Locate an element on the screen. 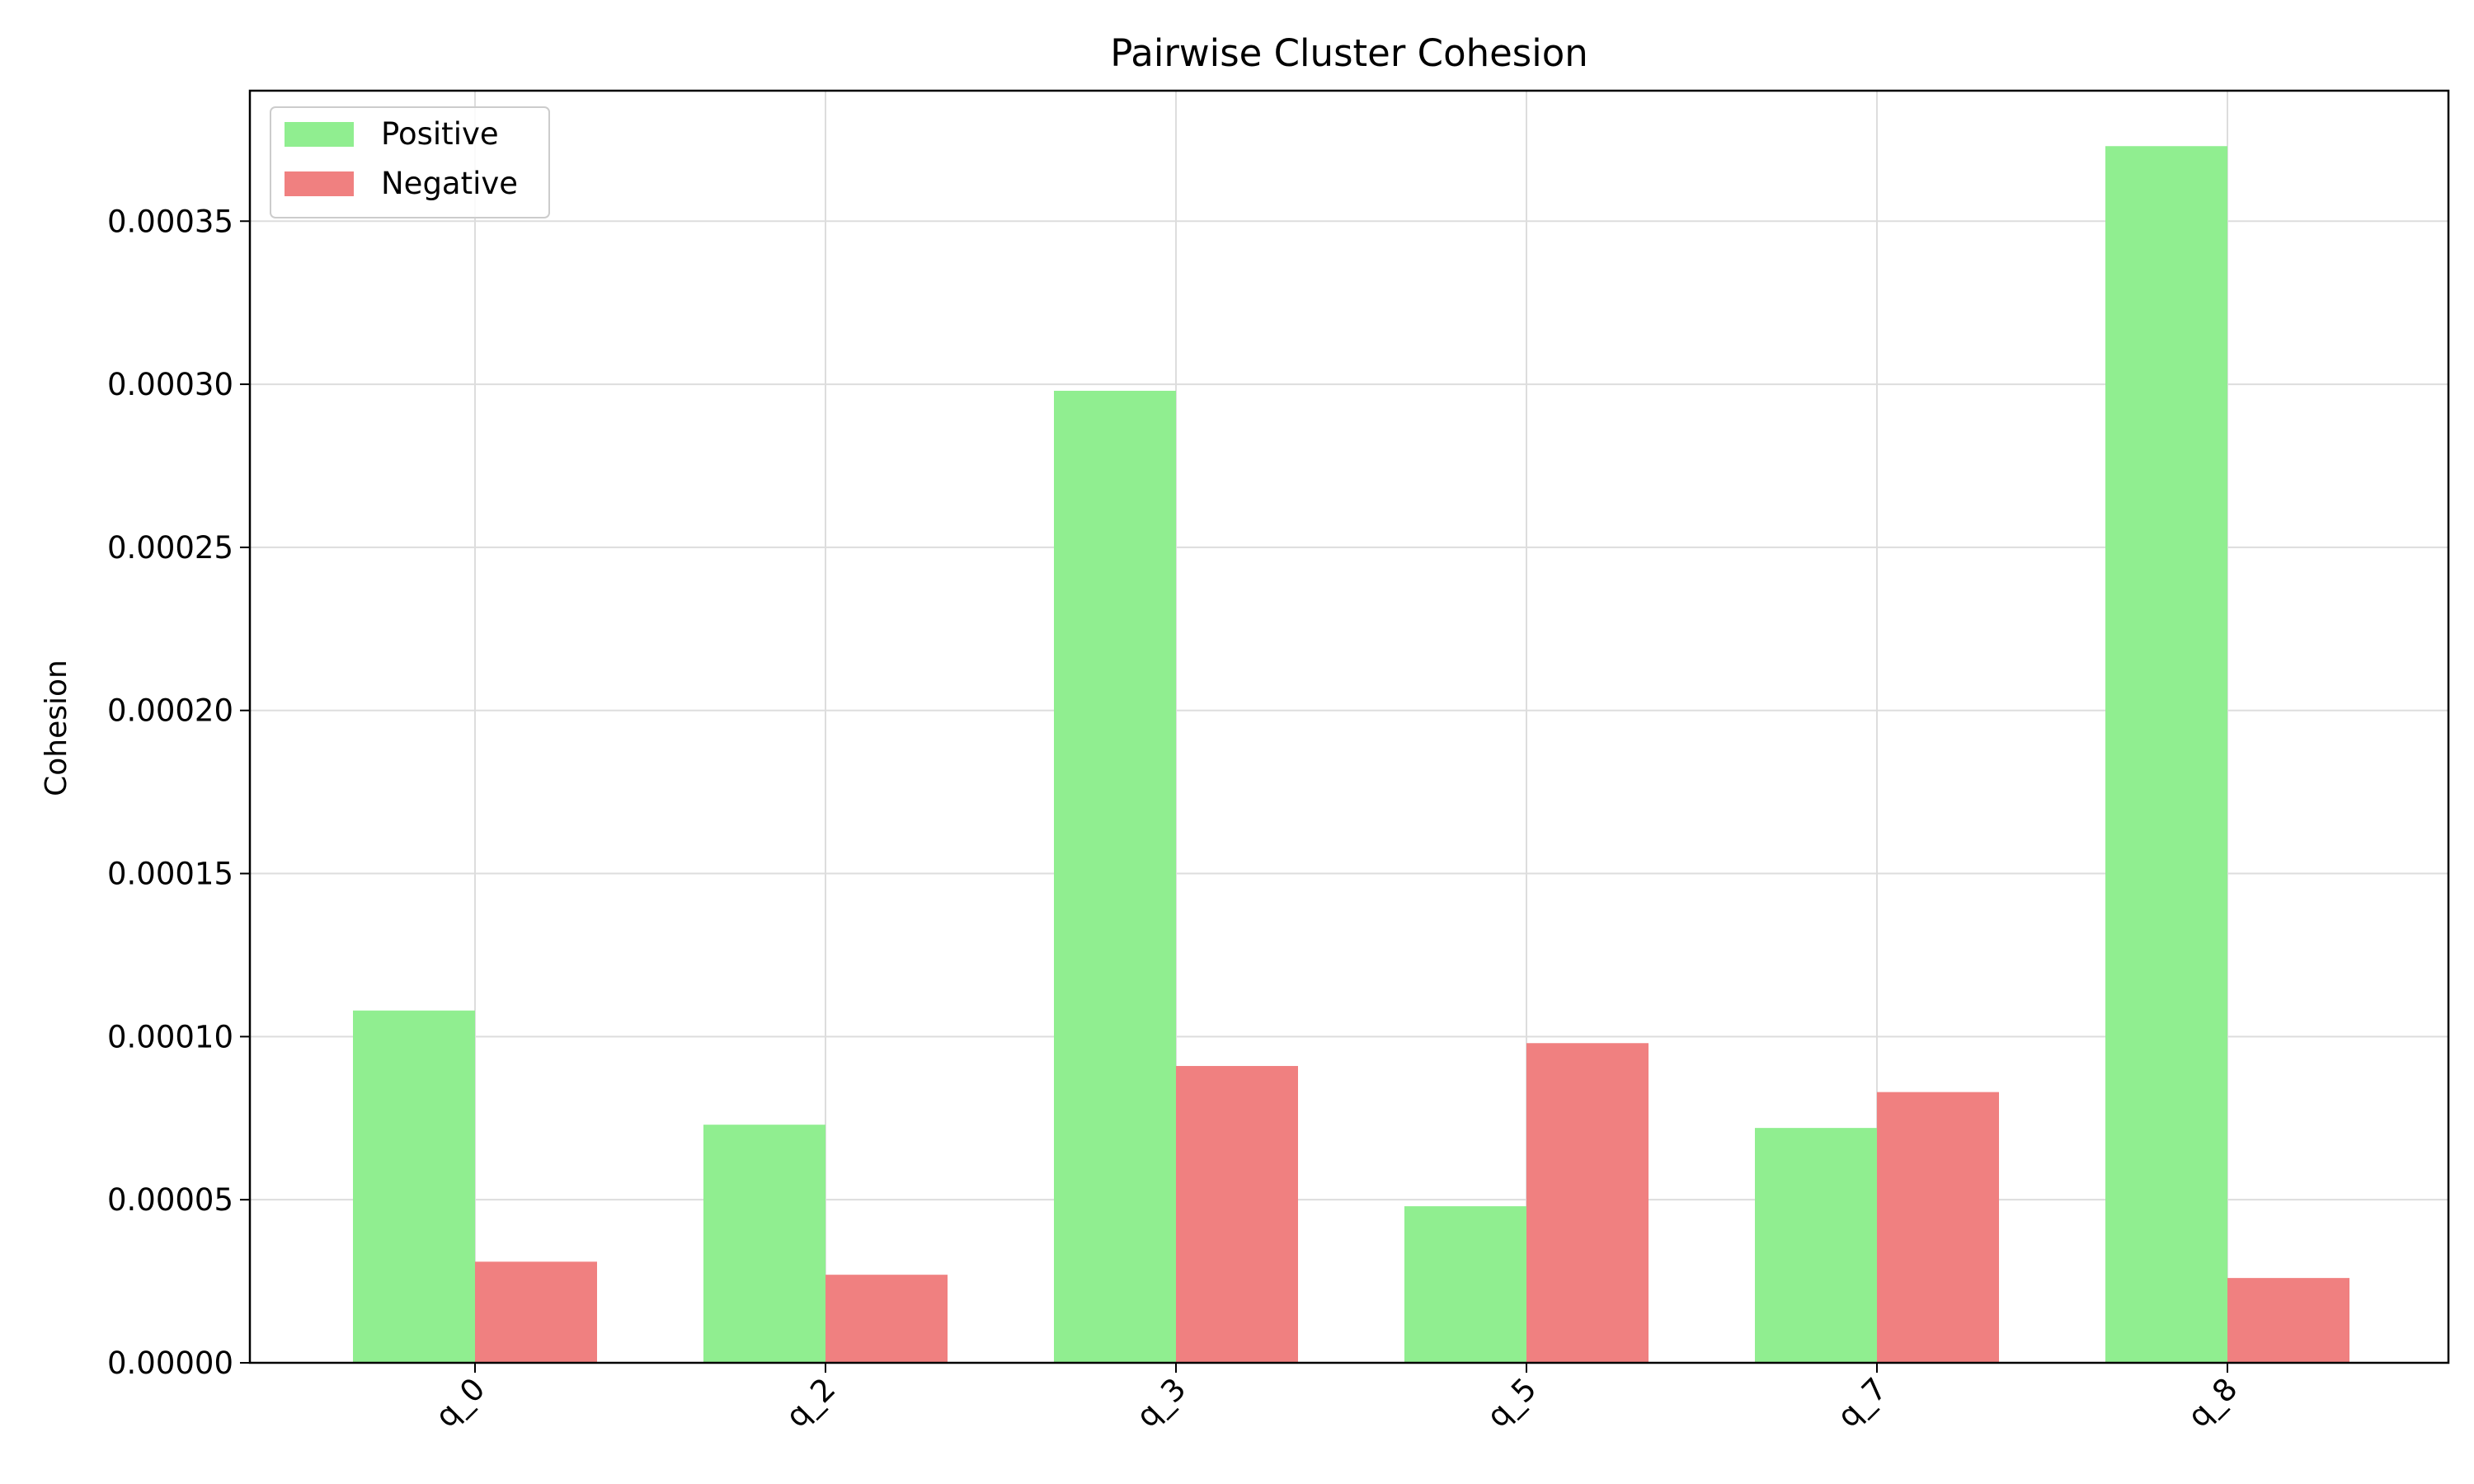  legend-label-negative: Negative is located at coordinates (449, 183).